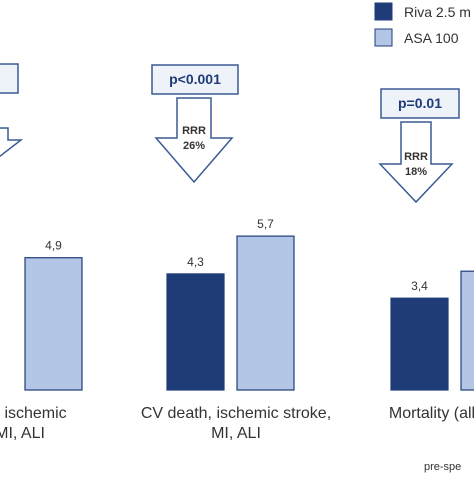 Image resolution: width=474 pixels, height=479 pixels. Describe the element at coordinates (236, 413) in the screenshot. I see `category-label: CV death, ischemic stroke,` at that location.